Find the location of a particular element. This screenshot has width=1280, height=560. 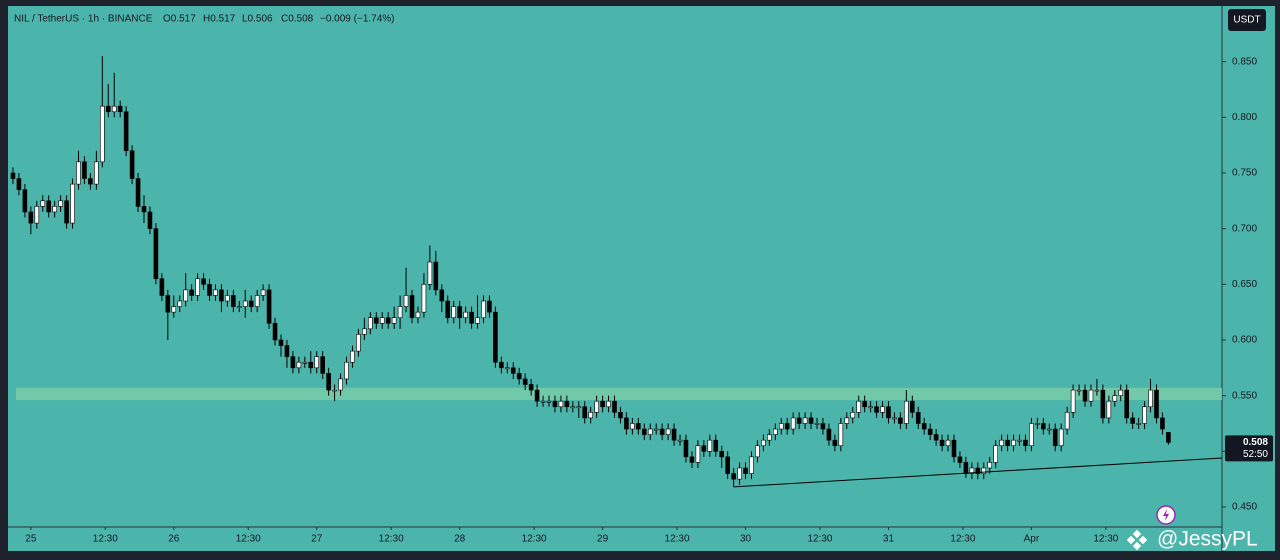

x-tick-label: 12:30 is located at coordinates (819, 539).